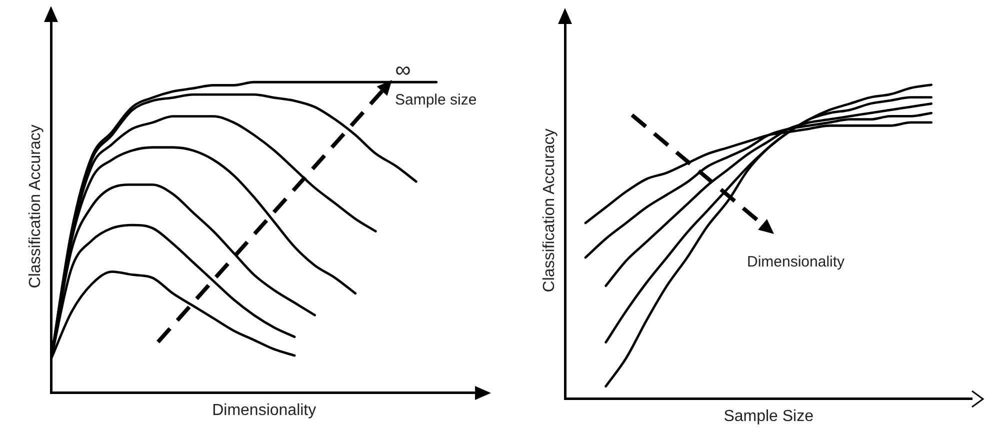 Image resolution: width=985 pixels, height=432 pixels. I want to click on annotation: Dimensionality, so click(796, 262).